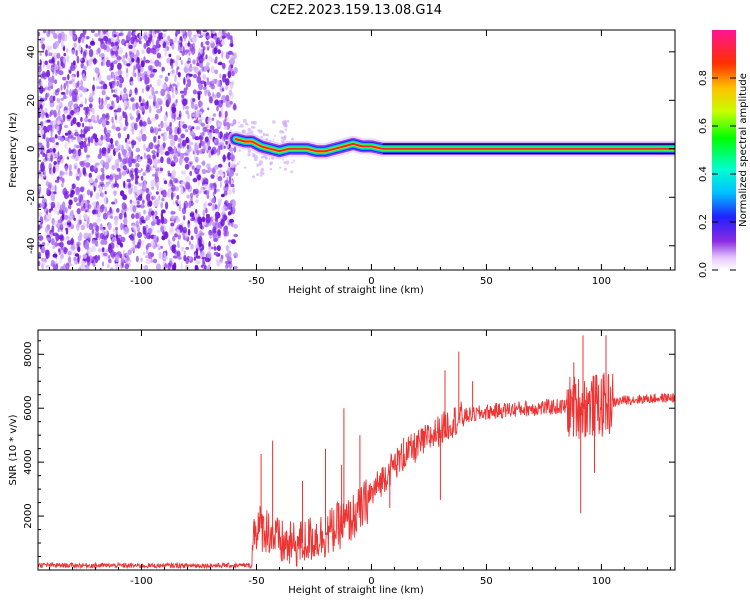  Describe the element at coordinates (528, 149) in the screenshot. I see `carrier-guide-lines` at that location.